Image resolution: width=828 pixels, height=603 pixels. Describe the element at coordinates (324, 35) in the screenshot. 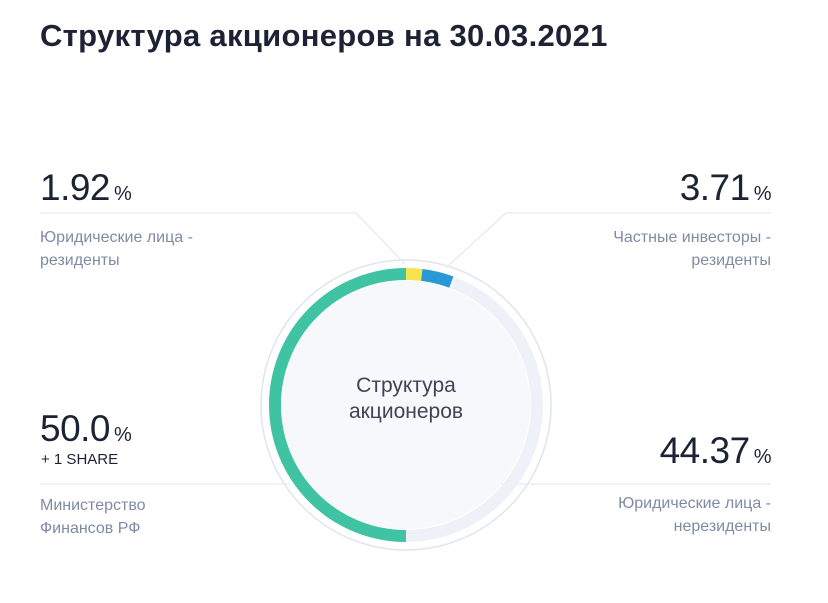

I see `page-title: Структура акционеров на 30.03.2021` at that location.